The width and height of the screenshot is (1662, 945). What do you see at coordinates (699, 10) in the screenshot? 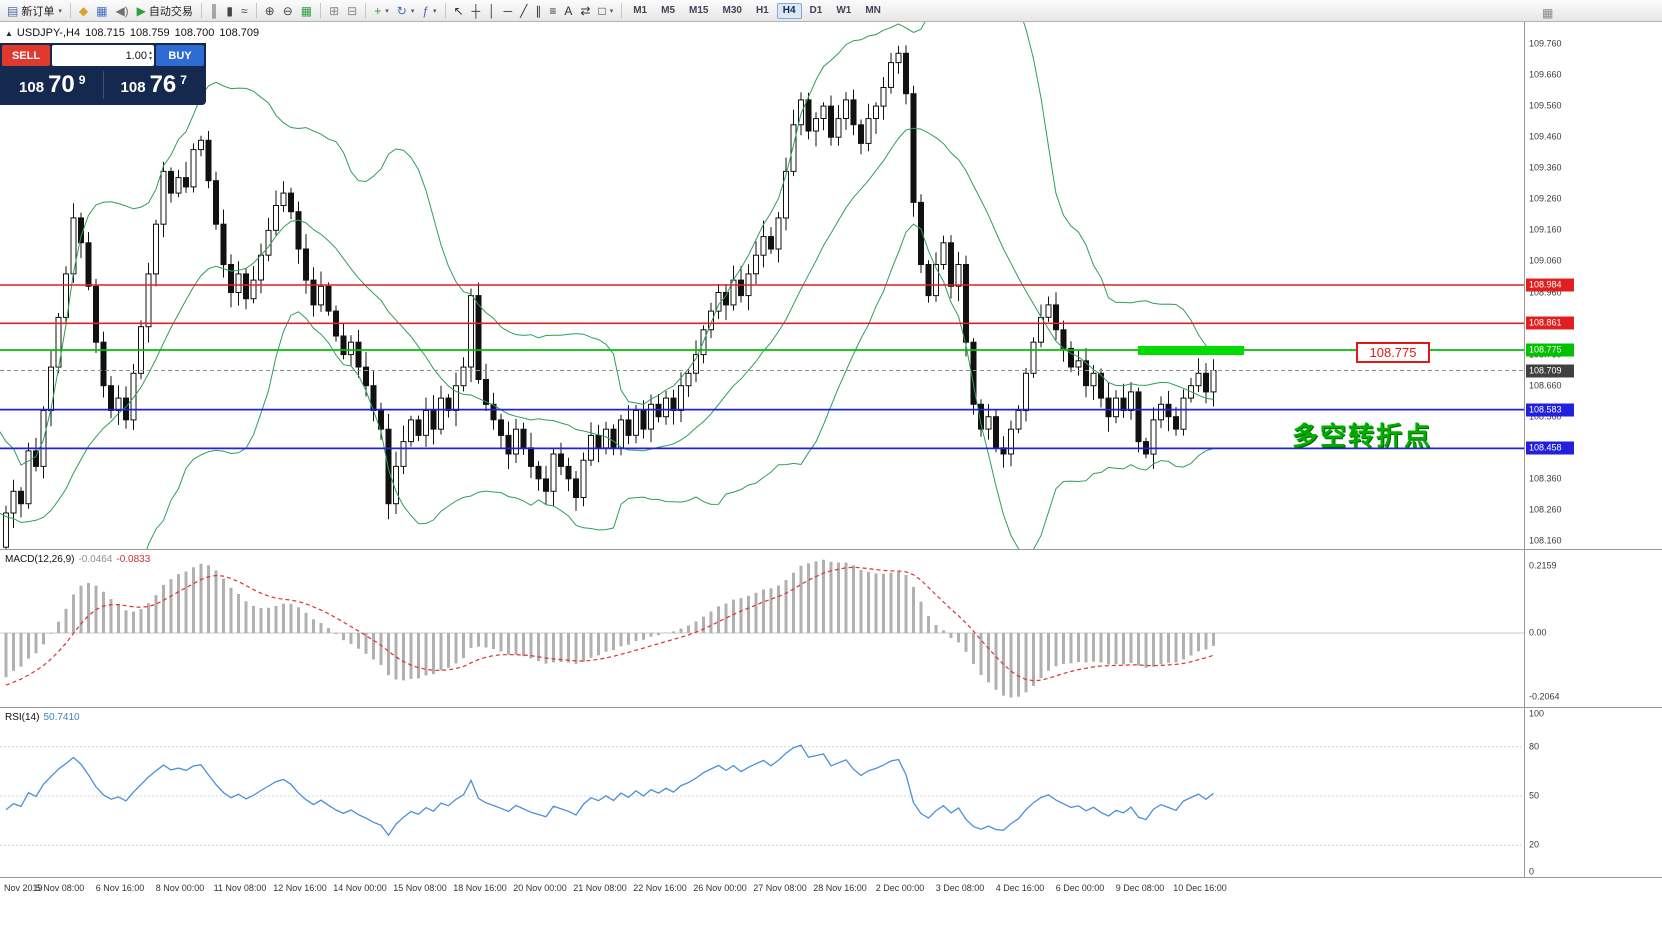
I see `timeframe-m15: M15` at bounding box center [699, 10].